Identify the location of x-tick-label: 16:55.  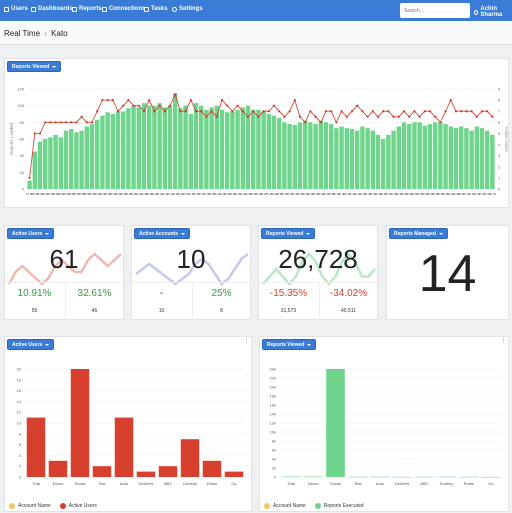
(441, 194).